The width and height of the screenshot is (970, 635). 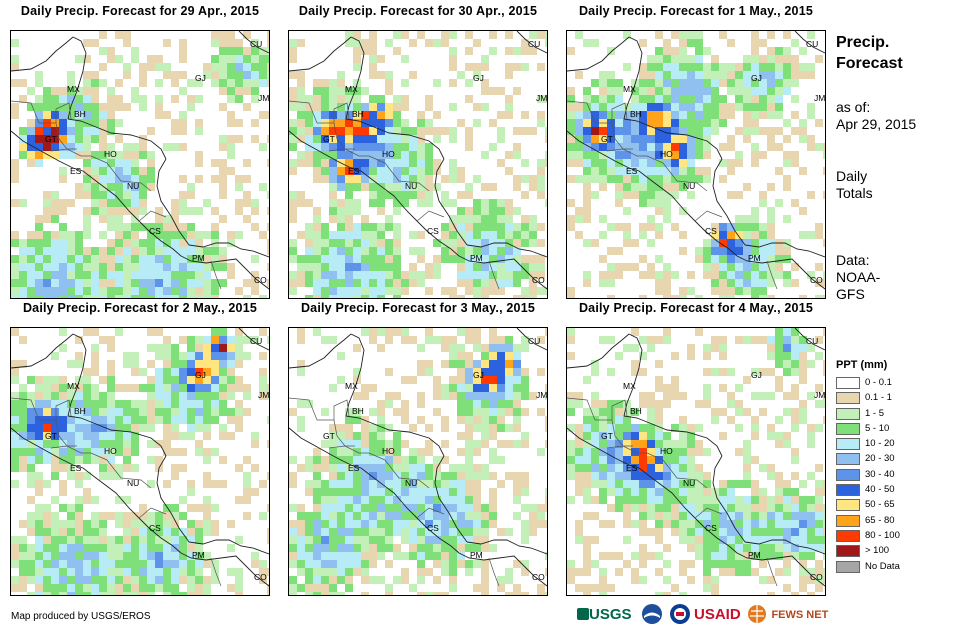 What do you see at coordinates (200, 375) in the screenshot?
I see `country-label: GJ` at bounding box center [200, 375].